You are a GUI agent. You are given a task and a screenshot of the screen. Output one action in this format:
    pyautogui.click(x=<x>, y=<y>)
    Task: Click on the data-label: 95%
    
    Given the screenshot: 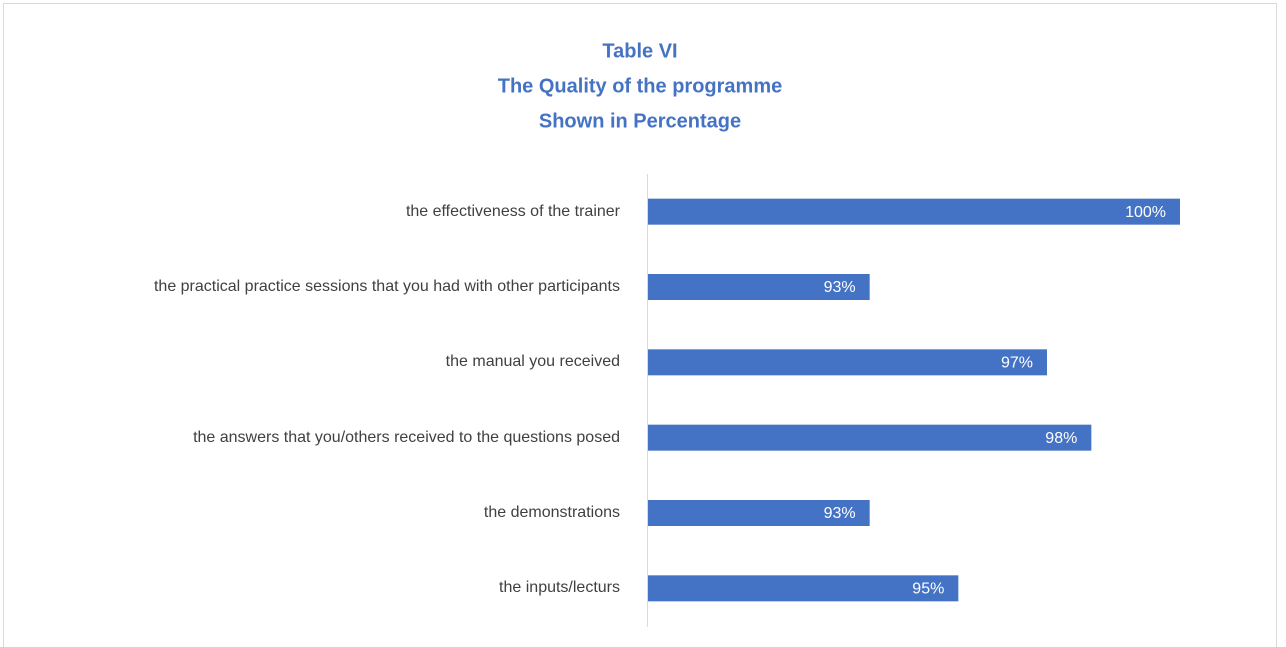 What is the action you would take?
    pyautogui.click(x=928, y=589)
    